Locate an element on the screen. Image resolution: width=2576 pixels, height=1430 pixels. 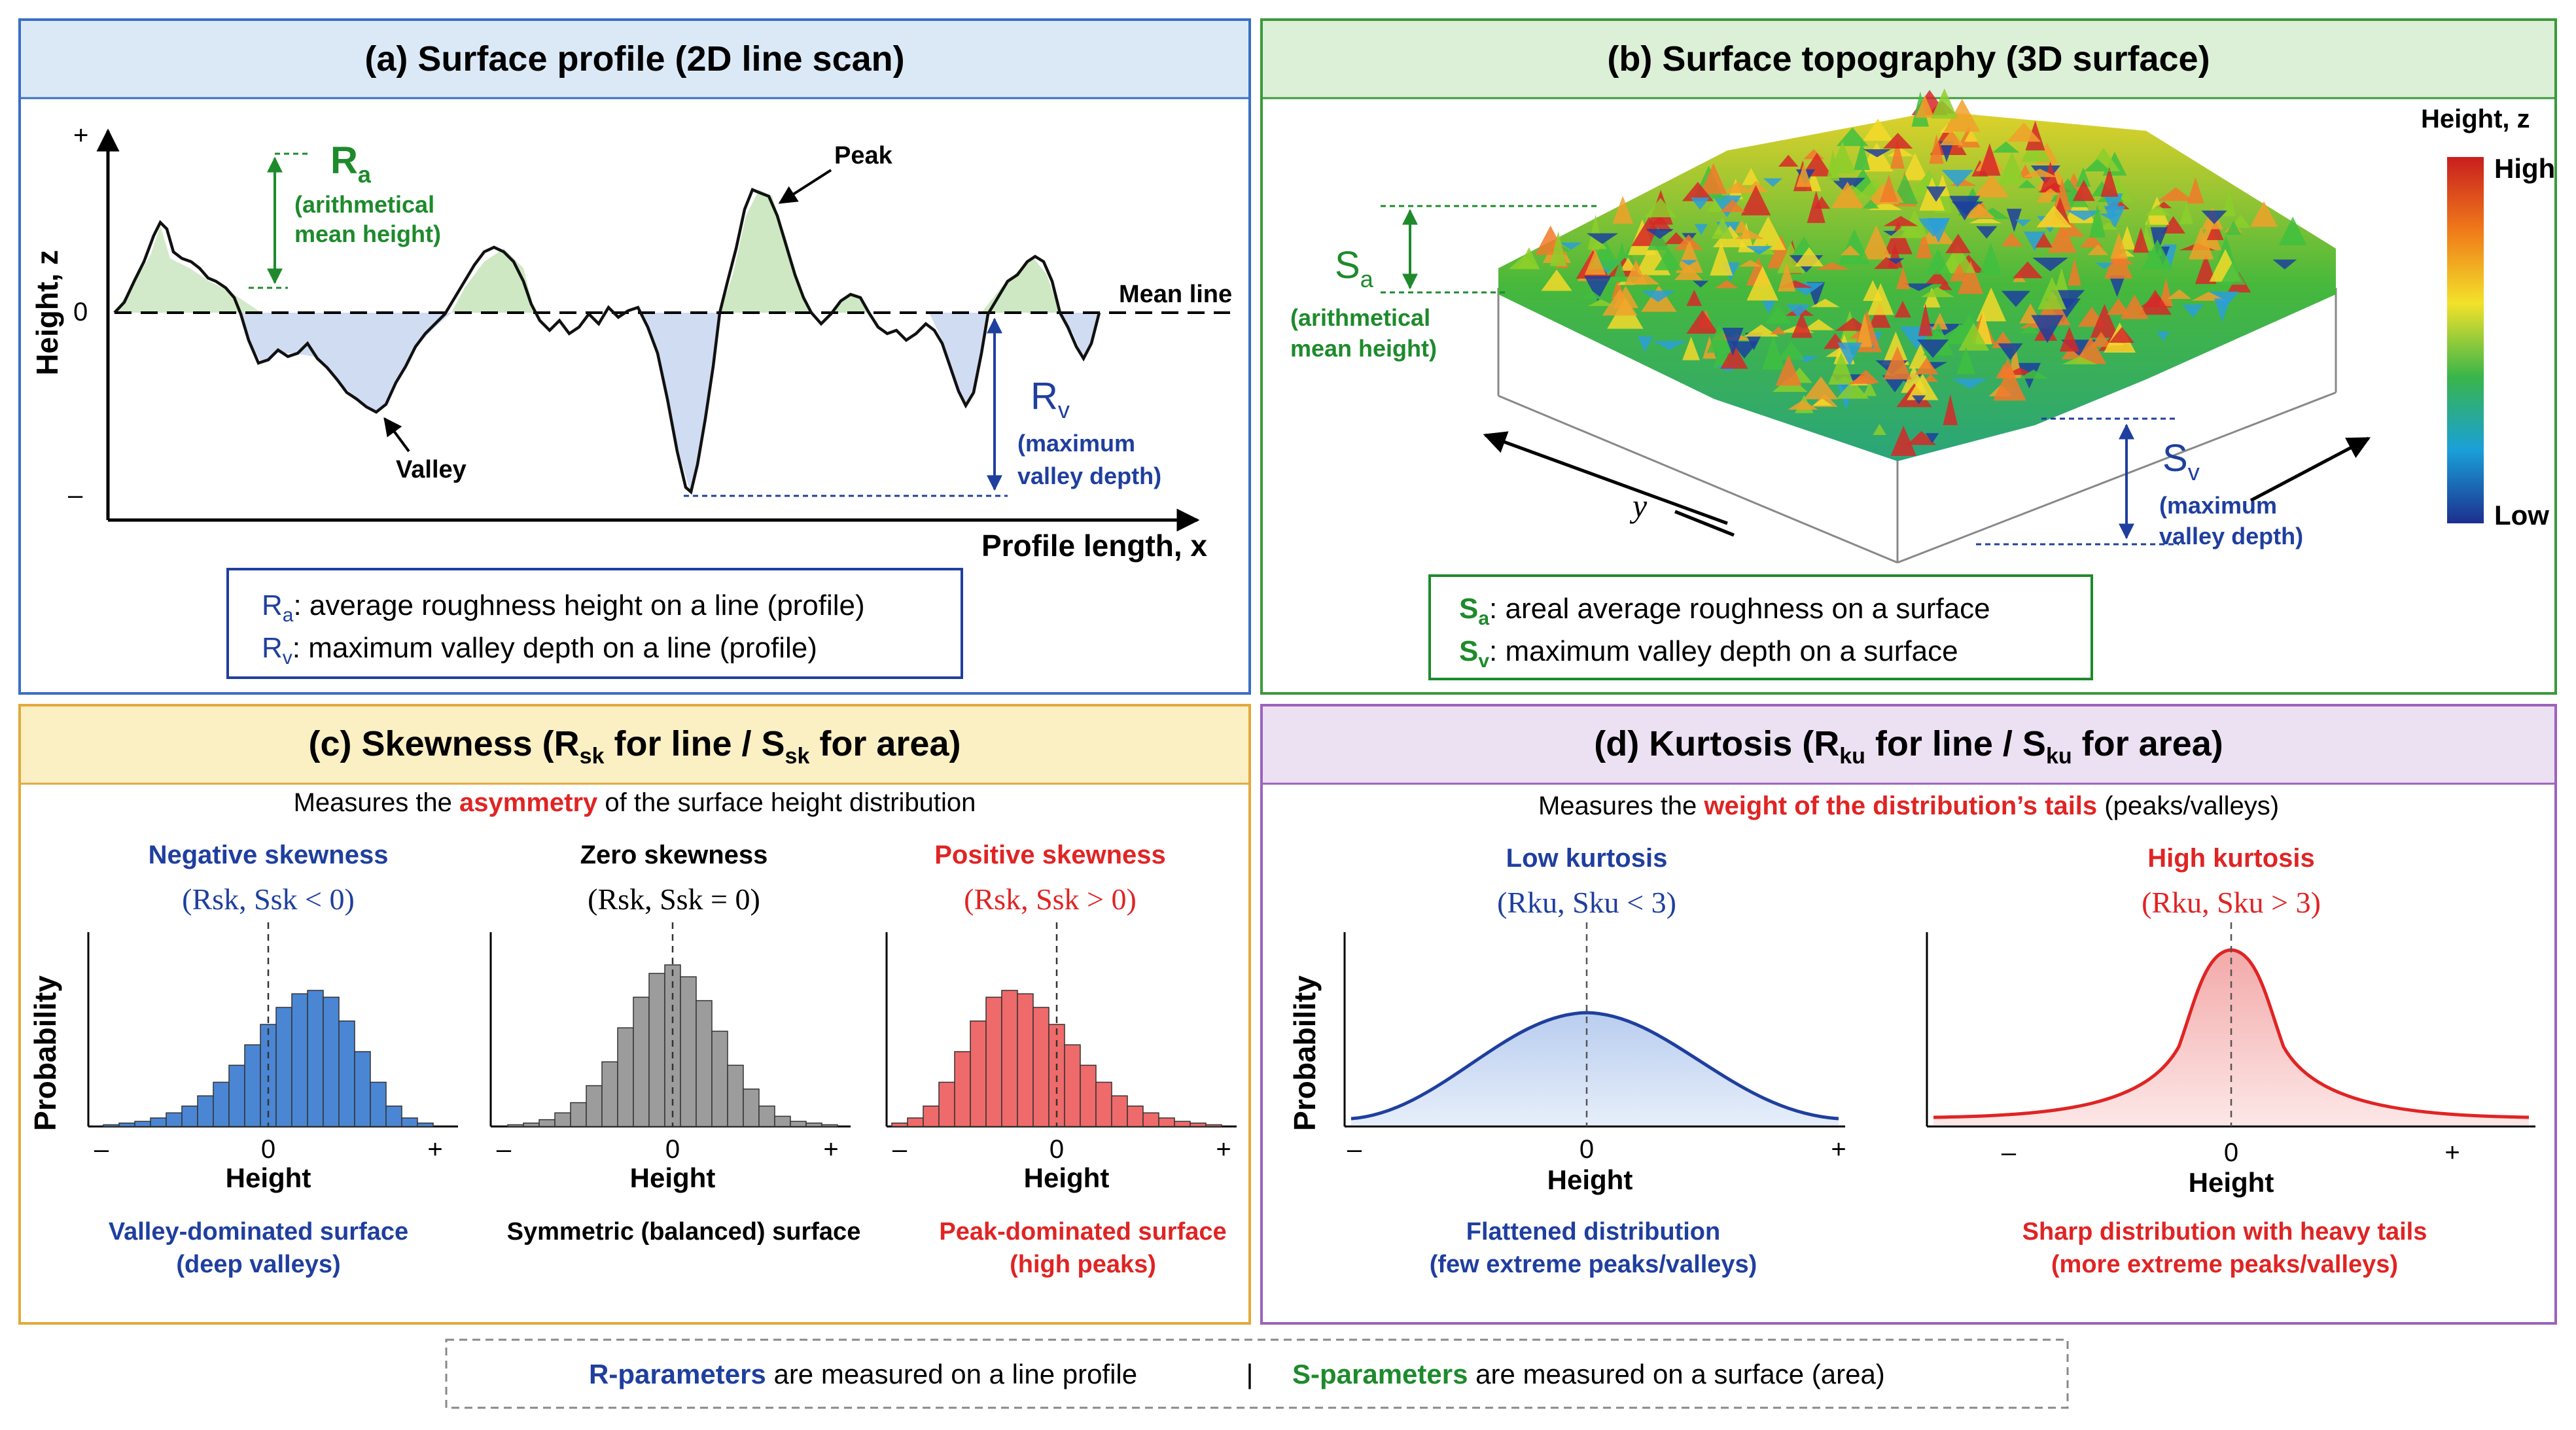
d-low-formula: (Rku, Sku < 3) is located at coordinates (1586, 902).